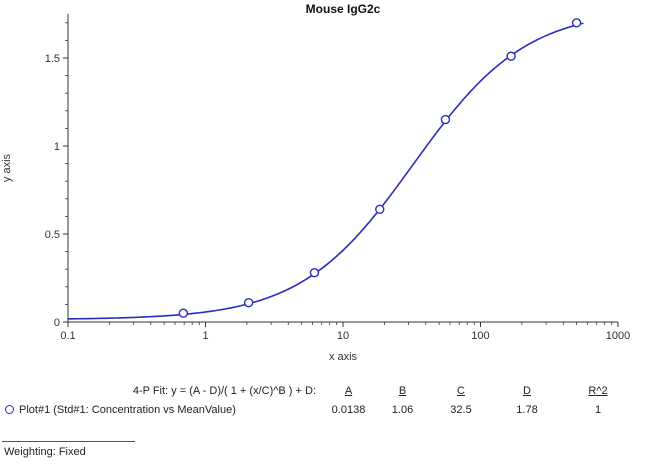  What do you see at coordinates (52, 235) in the screenshot?
I see `y-tick-label: 0.5` at bounding box center [52, 235].